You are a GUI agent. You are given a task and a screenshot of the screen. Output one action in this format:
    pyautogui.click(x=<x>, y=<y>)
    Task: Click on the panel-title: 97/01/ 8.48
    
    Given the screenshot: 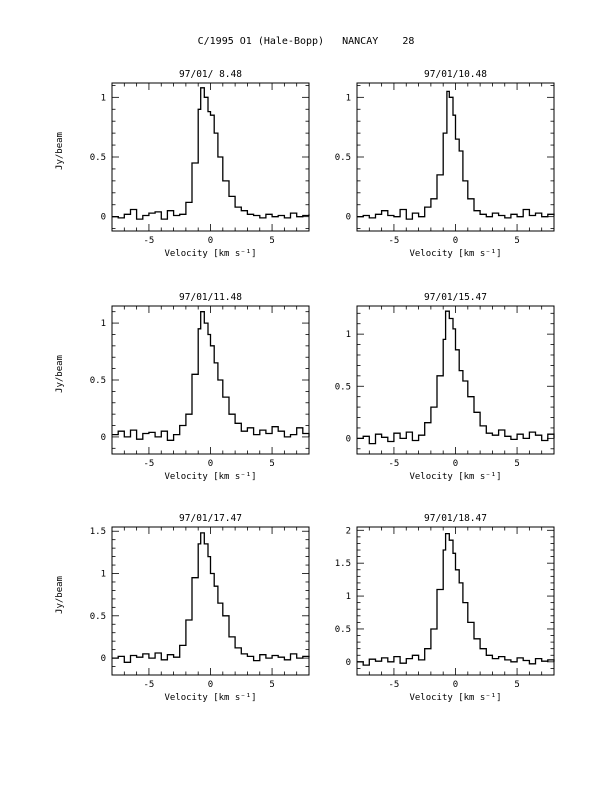 What is the action you would take?
    pyautogui.click(x=210, y=74)
    